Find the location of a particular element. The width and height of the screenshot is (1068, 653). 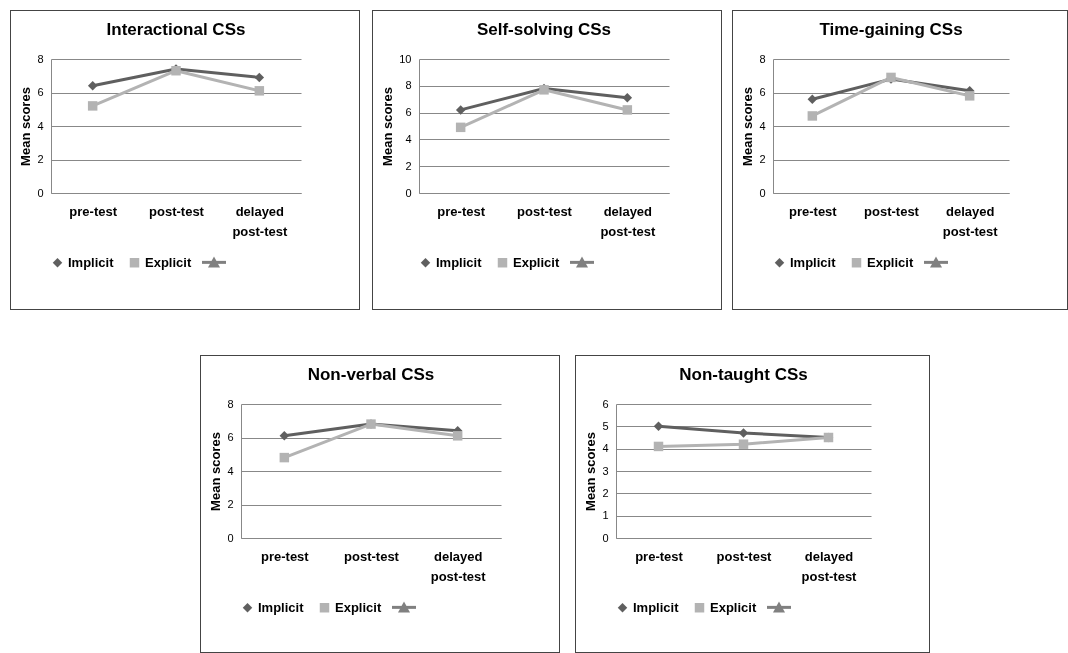

chart-title: Self-solving CSs is located at coordinates (544, 29).